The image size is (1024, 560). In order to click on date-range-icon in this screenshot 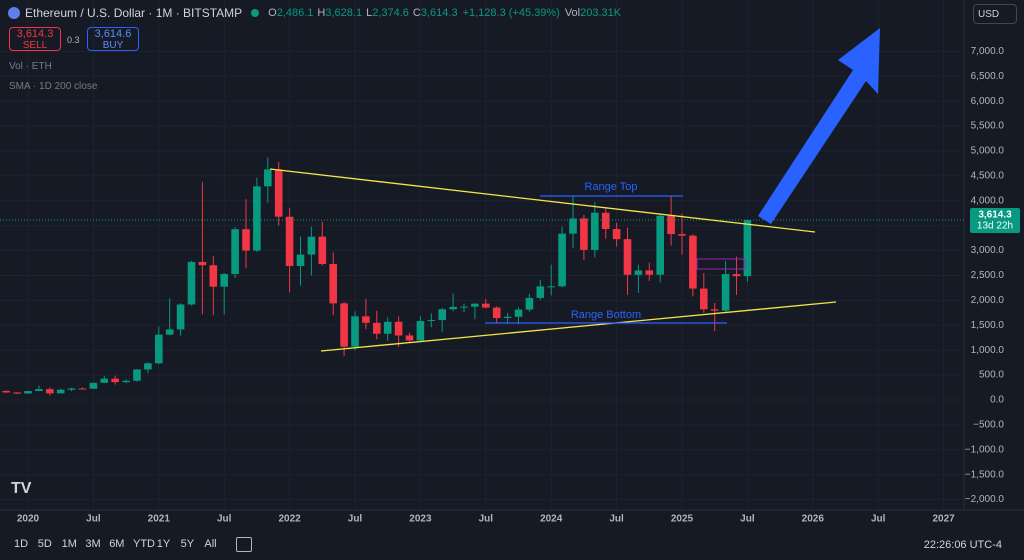, I will do `click(244, 544)`.